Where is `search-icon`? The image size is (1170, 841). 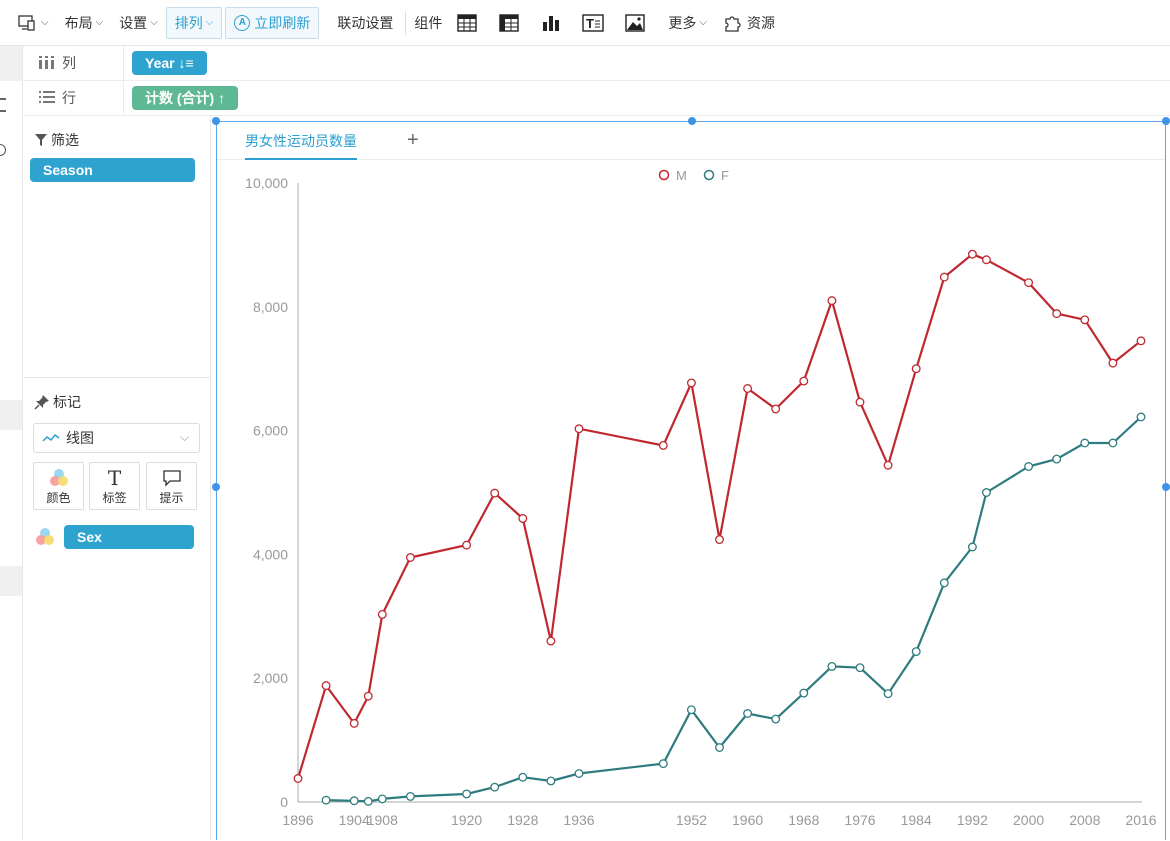
search-icon is located at coordinates (3, 150).